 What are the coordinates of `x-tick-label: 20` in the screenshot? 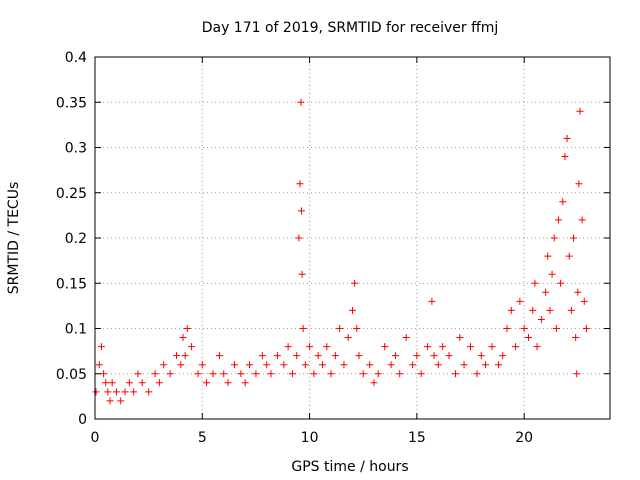 It's located at (524, 438).